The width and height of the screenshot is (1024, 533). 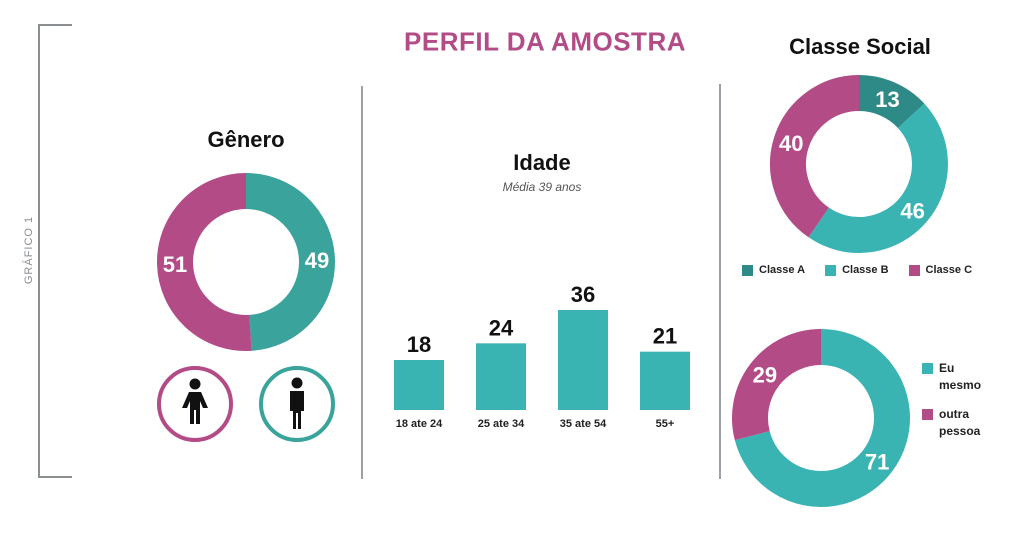 I want to click on age-subtitle: Média 39 anos, so click(x=542, y=187).